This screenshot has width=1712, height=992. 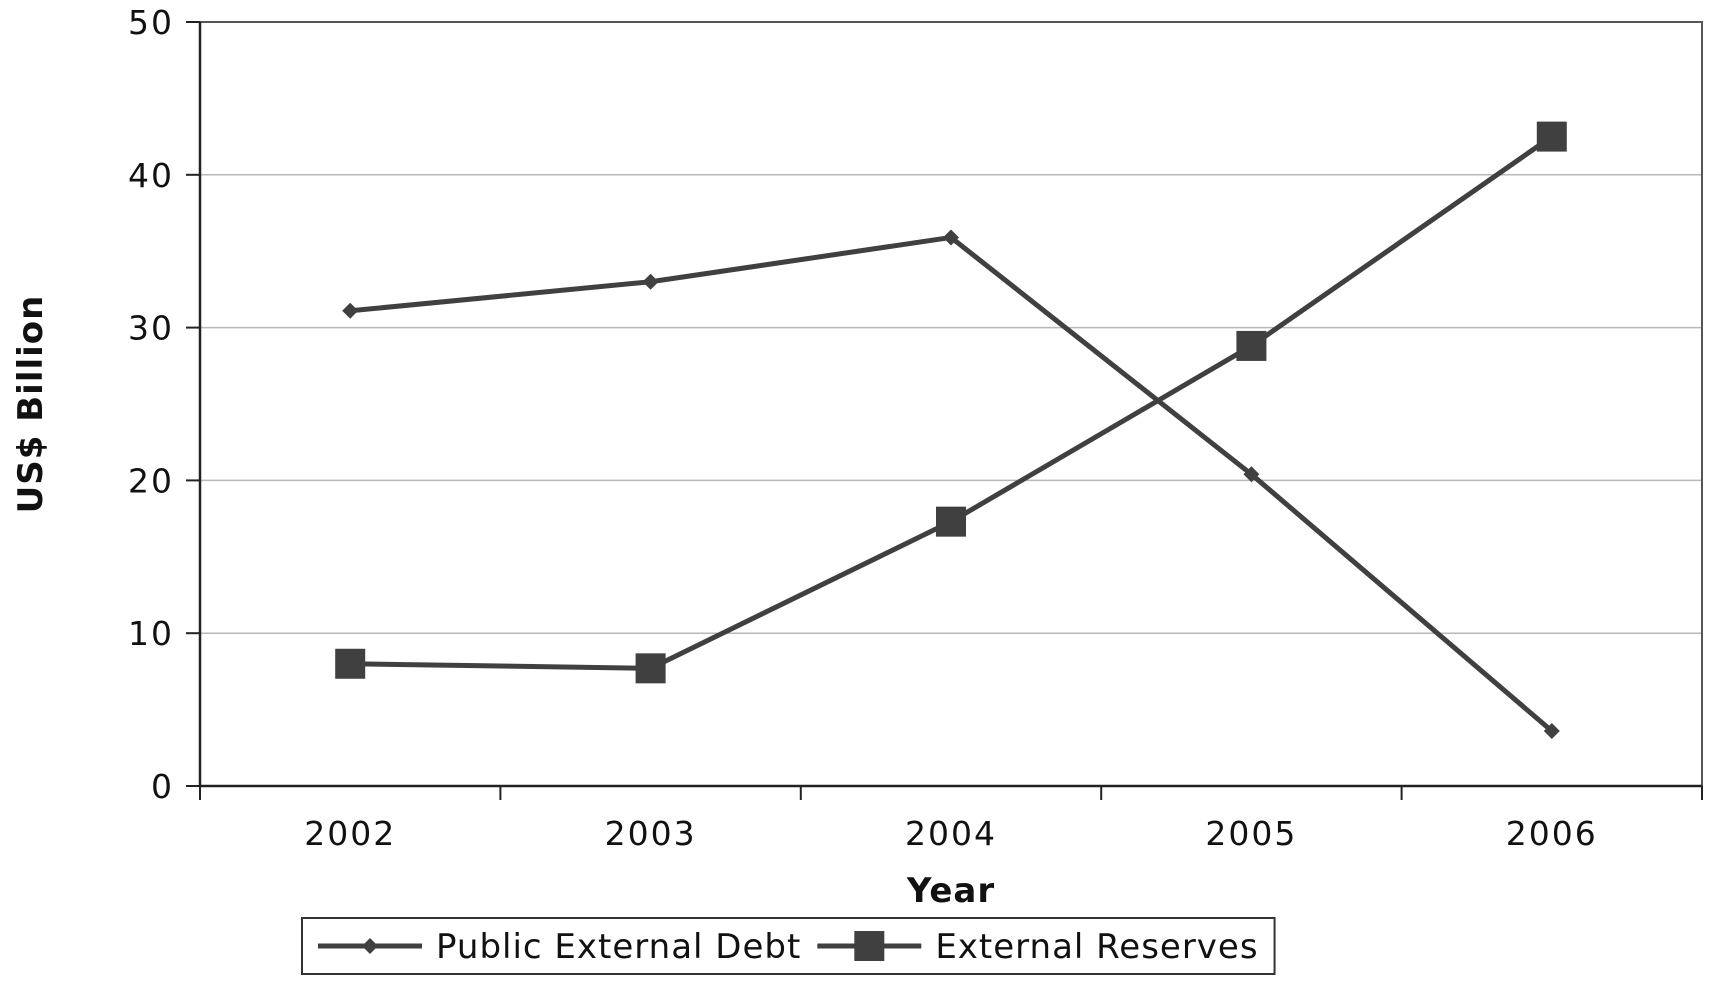 I want to click on x-tick-label: 2003, so click(x=651, y=833).